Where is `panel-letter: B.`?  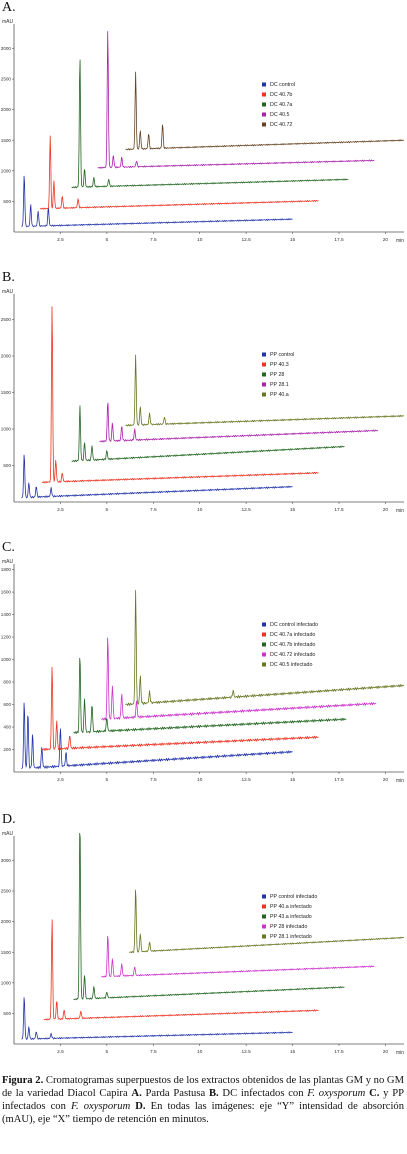
panel-letter: B. is located at coordinates (8, 277).